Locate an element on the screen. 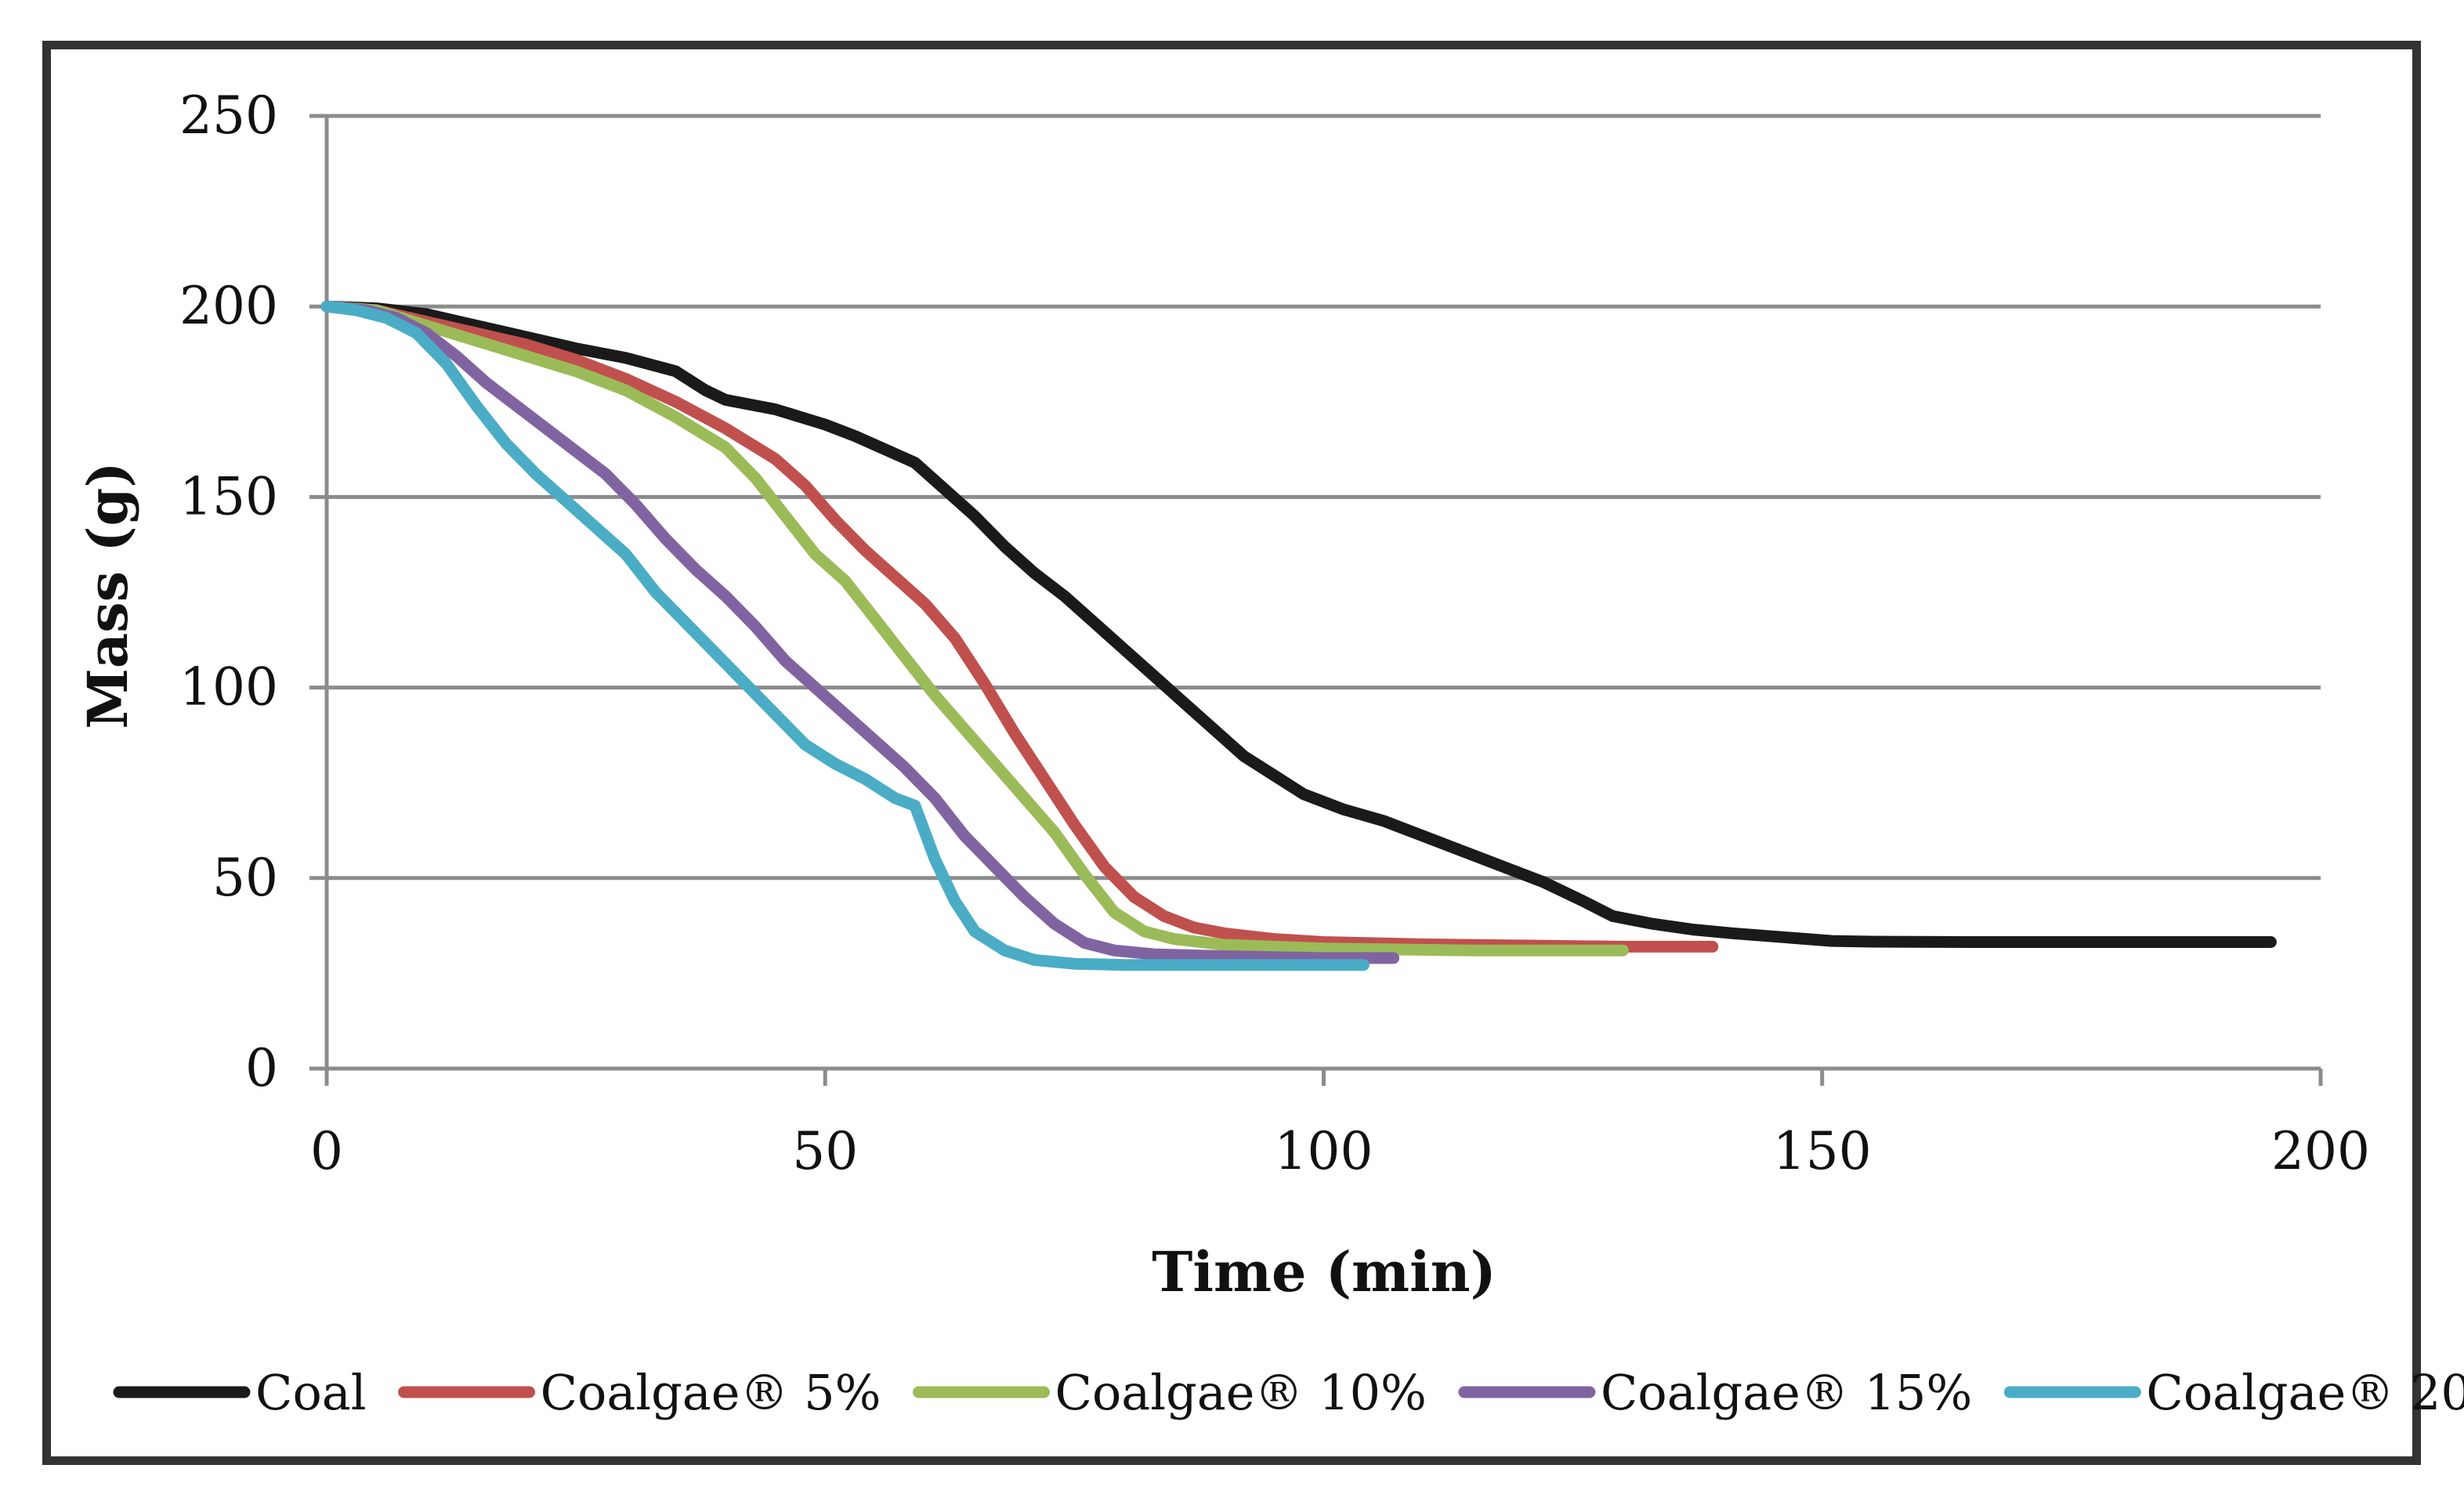 The height and width of the screenshot is (1512, 2464). y-tick-label: 100 is located at coordinates (228, 687).